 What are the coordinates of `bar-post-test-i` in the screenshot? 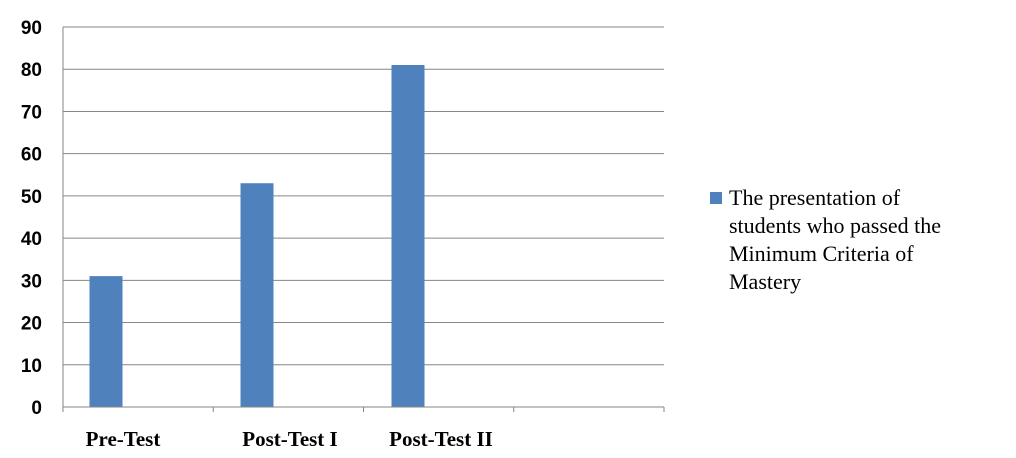 It's located at (257, 295).